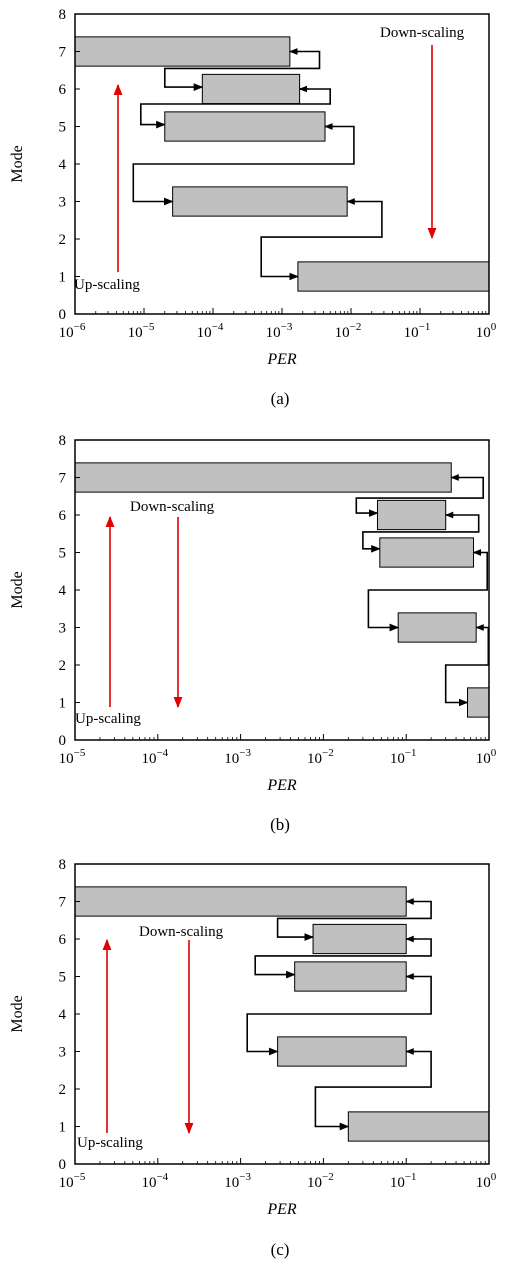 The image size is (506, 1273). What do you see at coordinates (280, 824) in the screenshot?
I see `panel-caption: (b)` at bounding box center [280, 824].